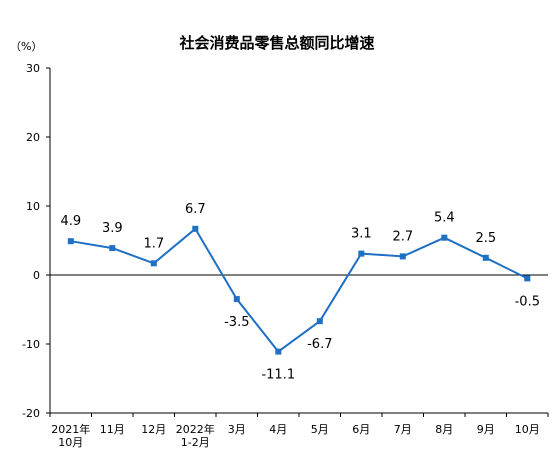  Describe the element at coordinates (31, 344) in the screenshot. I see `y-tick-label: -10` at that location.